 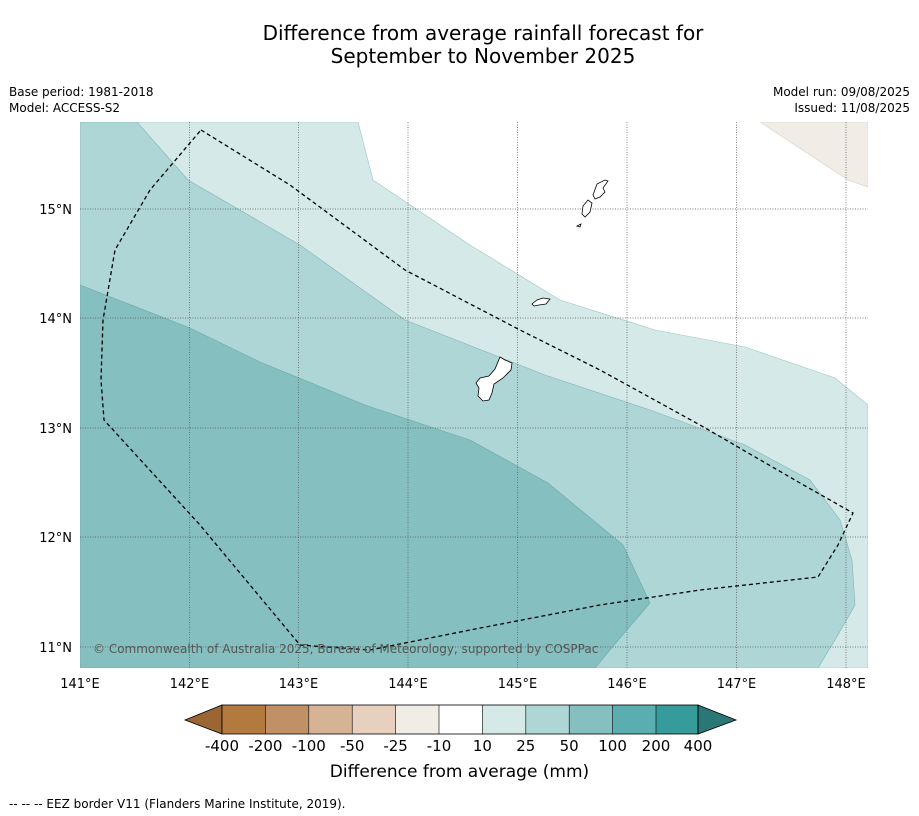 I want to click on colorbar-tick: -25, so click(x=395, y=746).